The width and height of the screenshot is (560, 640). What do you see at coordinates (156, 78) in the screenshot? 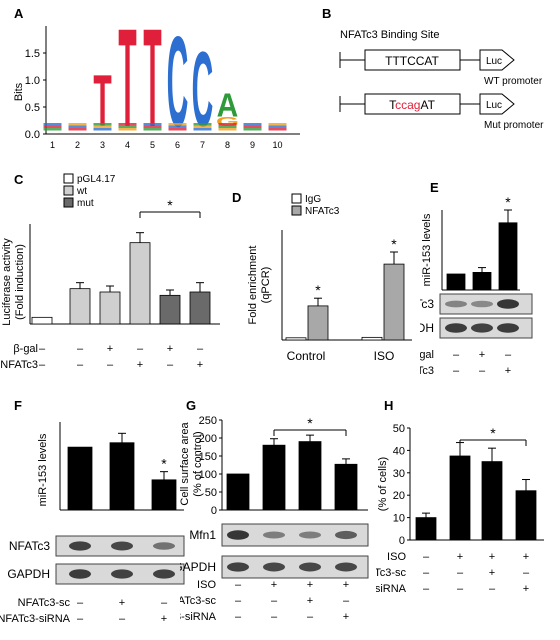
I see `sequence-logo: Bits 0.00.51.01.5 1 2 3 4 5 6 7 8 9 10 GAT CCT T` at bounding box center [156, 78].